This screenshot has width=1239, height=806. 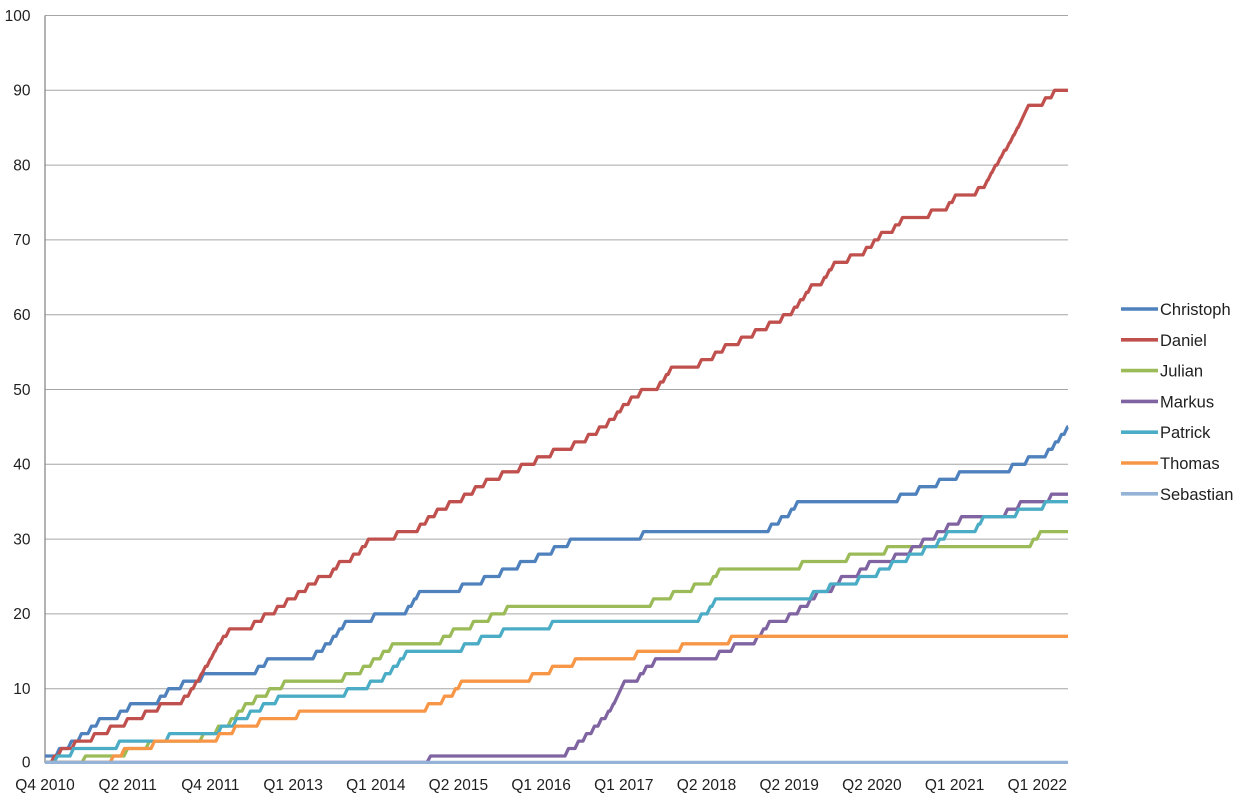 What do you see at coordinates (22, 539) in the screenshot?
I see `svg-text: 30` at bounding box center [22, 539].